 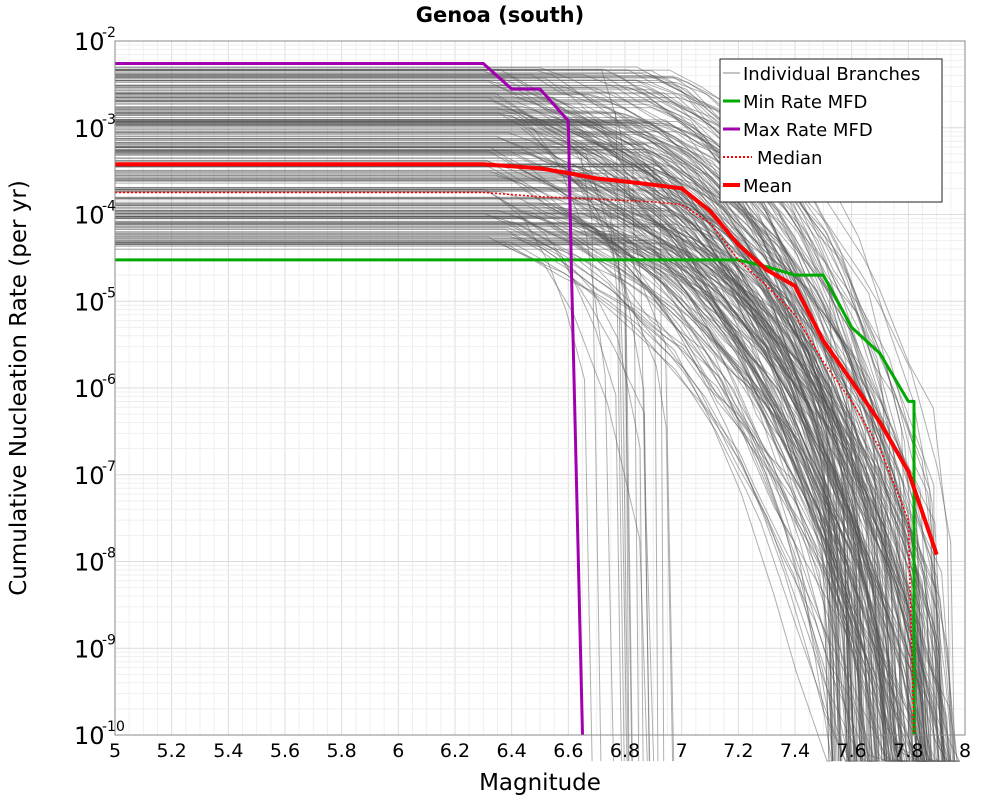 What do you see at coordinates (908, 751) in the screenshot?
I see `x-tick-label: 7.8` at bounding box center [908, 751].